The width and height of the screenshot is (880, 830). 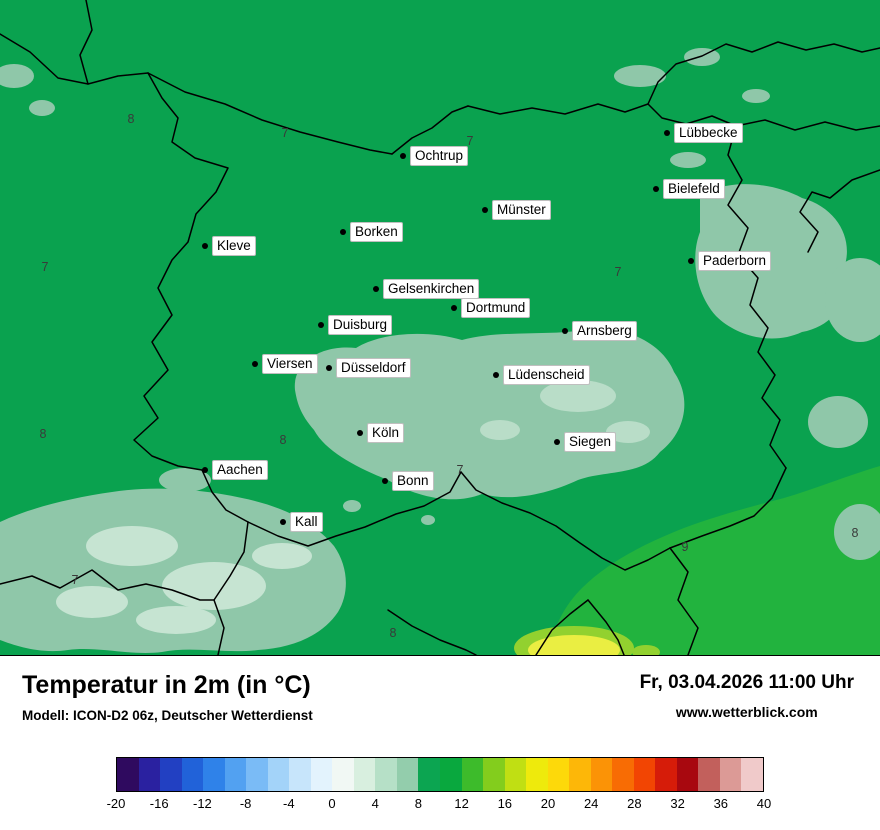 I want to click on legend-tick-label: 16, so click(x=505, y=803).